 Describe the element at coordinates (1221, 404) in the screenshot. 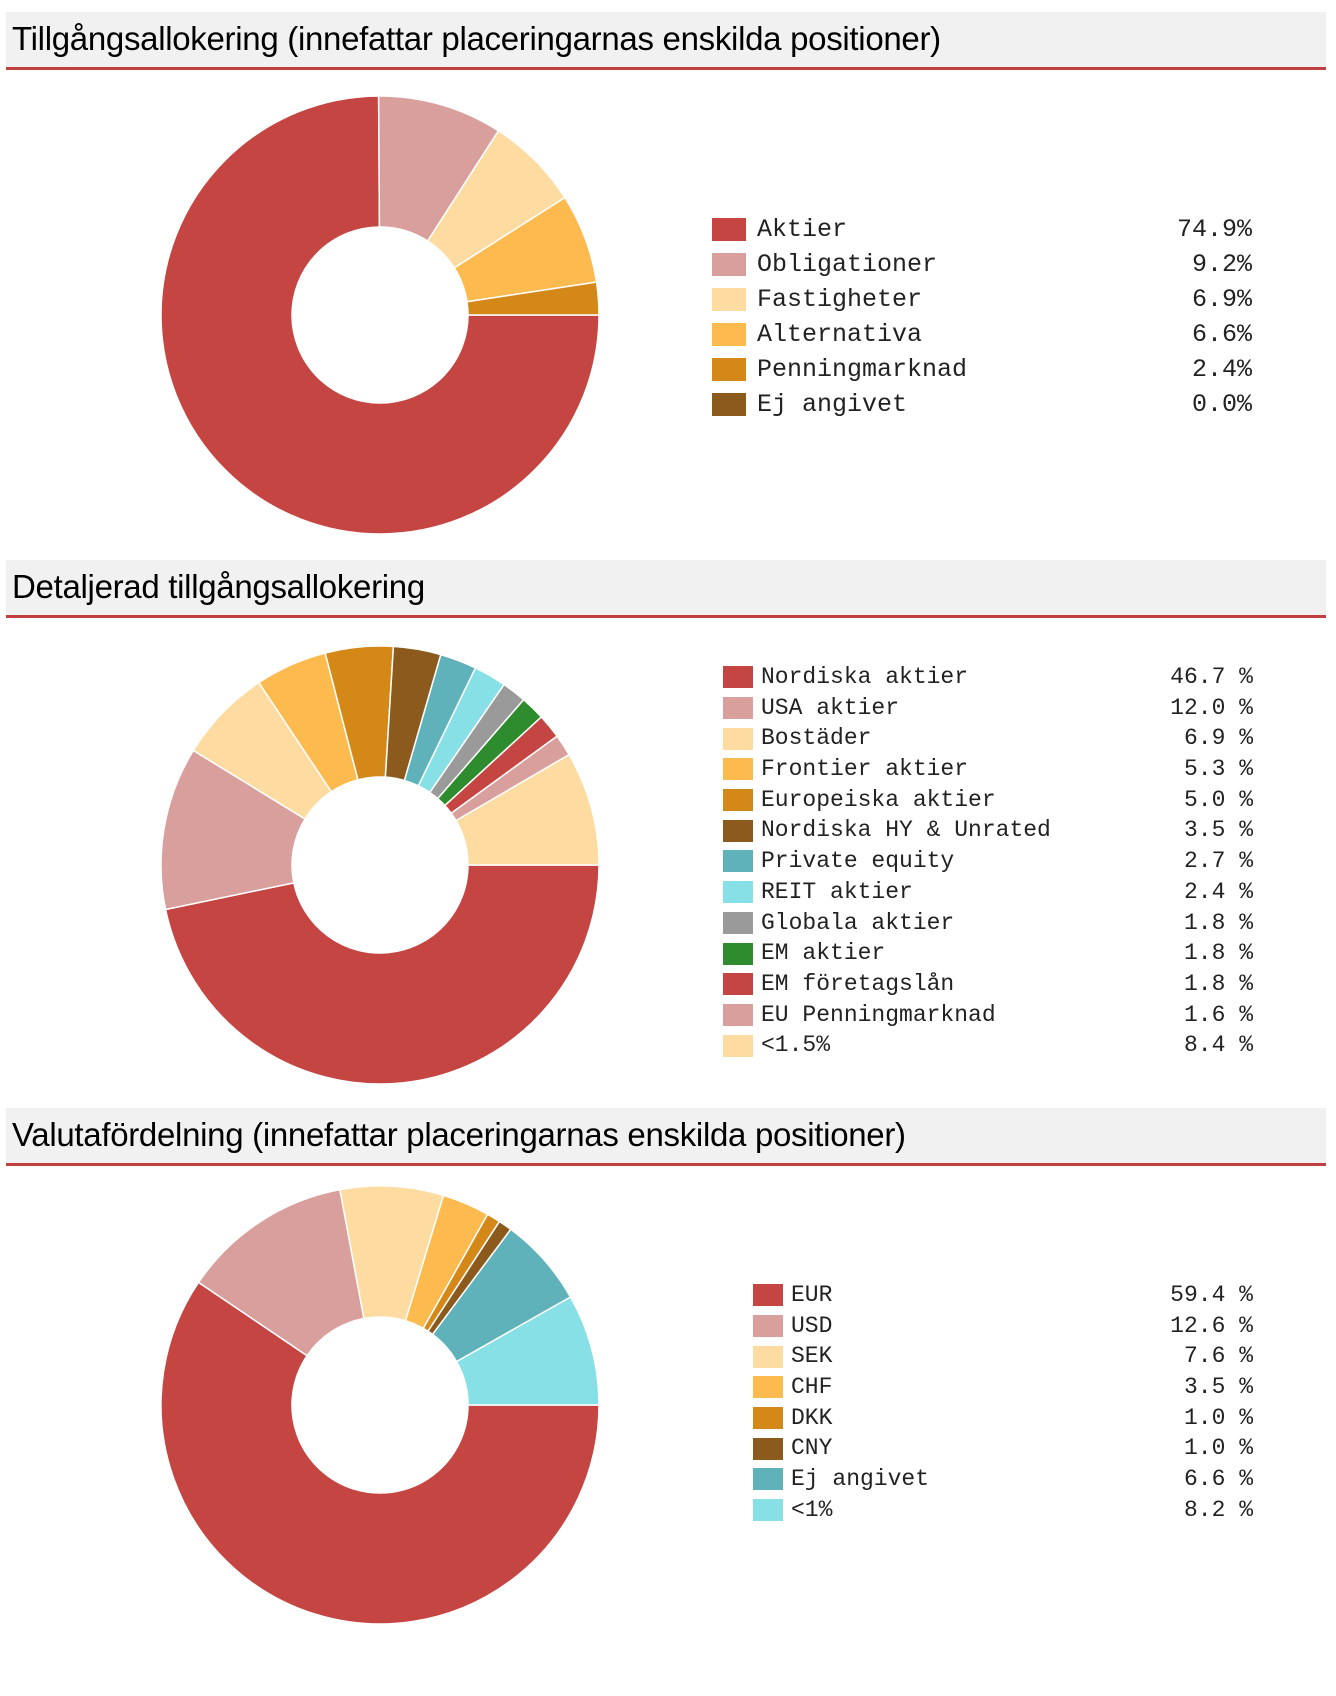

I see `legend-value: 0.0%` at that location.